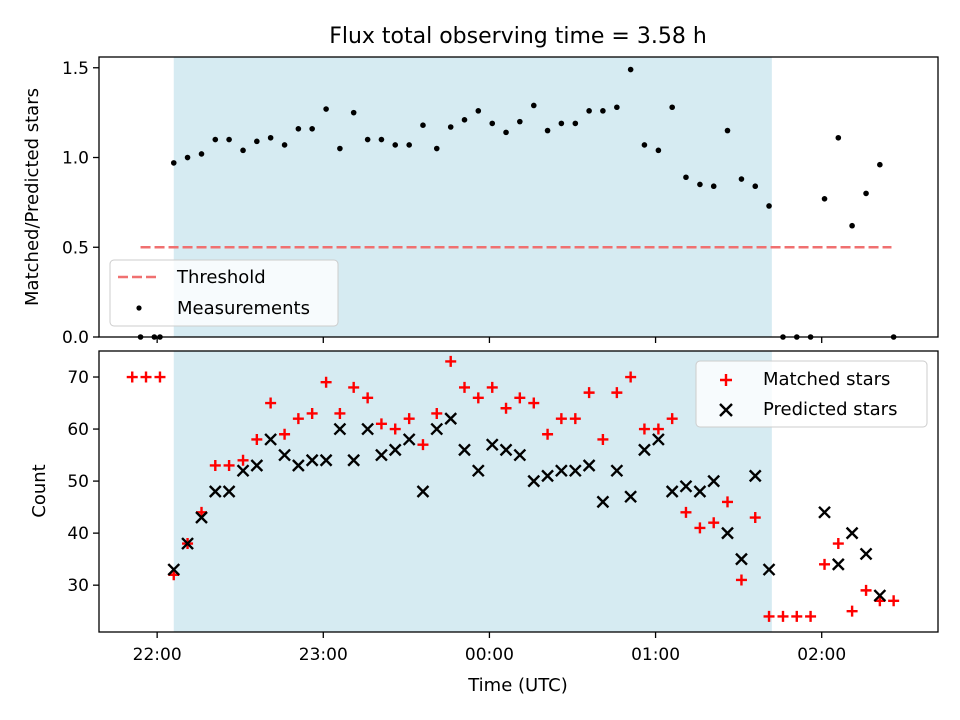 This screenshot has width=960, height=720. I want to click on legend-matched-label: Matched stars, so click(826, 379).